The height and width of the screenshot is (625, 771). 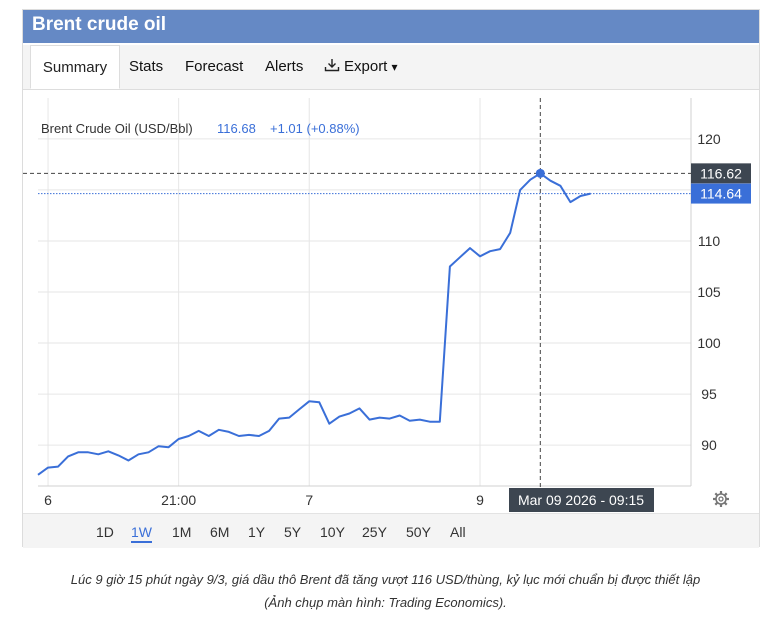 I want to click on range-button-1d: 1D, so click(x=105, y=532).